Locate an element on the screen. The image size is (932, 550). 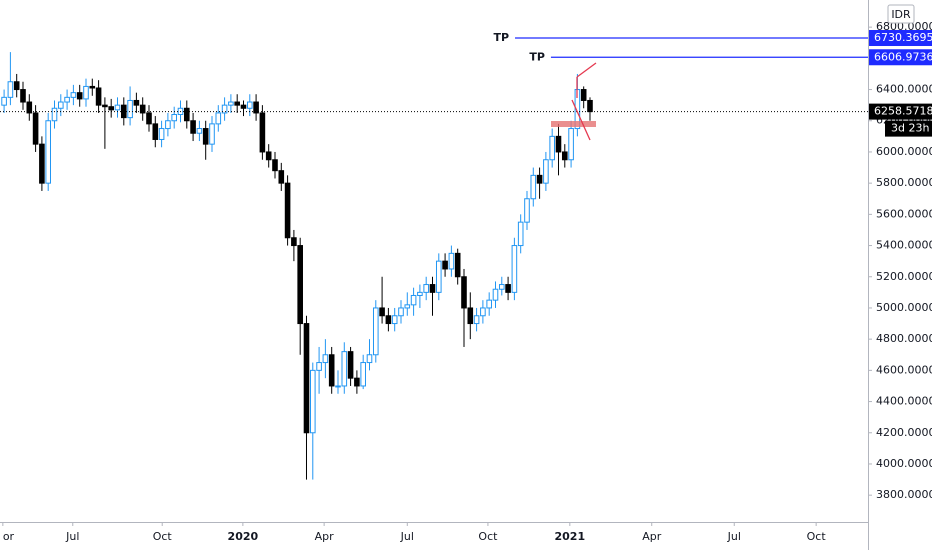
y-tick-label: 6000.0000 is located at coordinates (904, 151).